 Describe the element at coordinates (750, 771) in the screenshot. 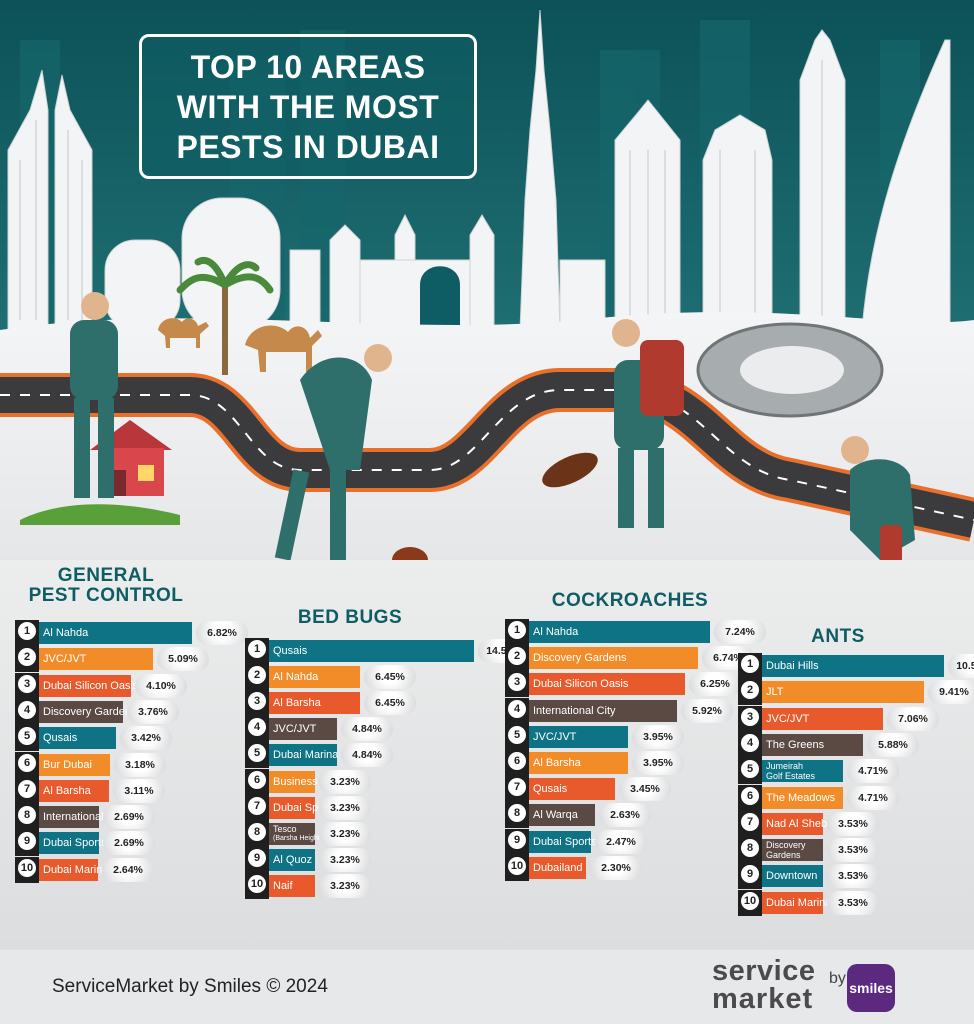

I see `rank-strip: 5` at that location.